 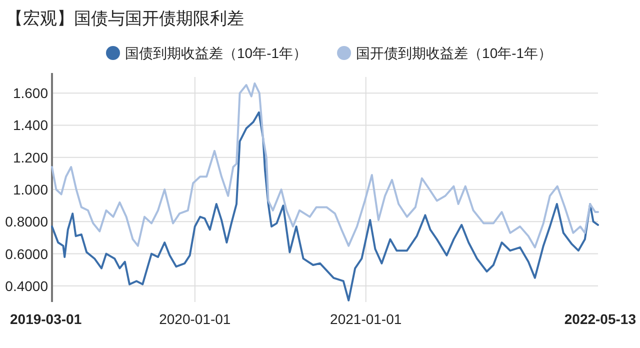 What do you see at coordinates (26, 222) in the screenshot?
I see `y-tick-label: 0.8000` at bounding box center [26, 222].